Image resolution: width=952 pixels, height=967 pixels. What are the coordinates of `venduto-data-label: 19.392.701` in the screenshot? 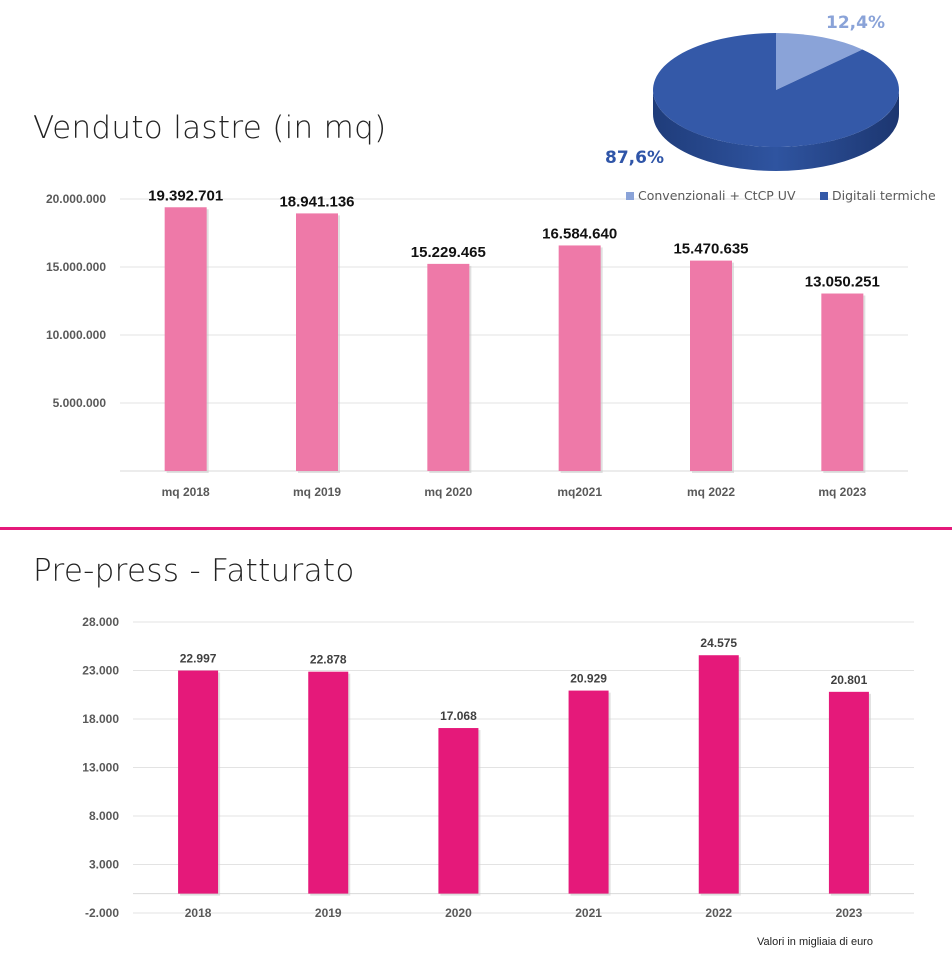 It's located at (185, 195).